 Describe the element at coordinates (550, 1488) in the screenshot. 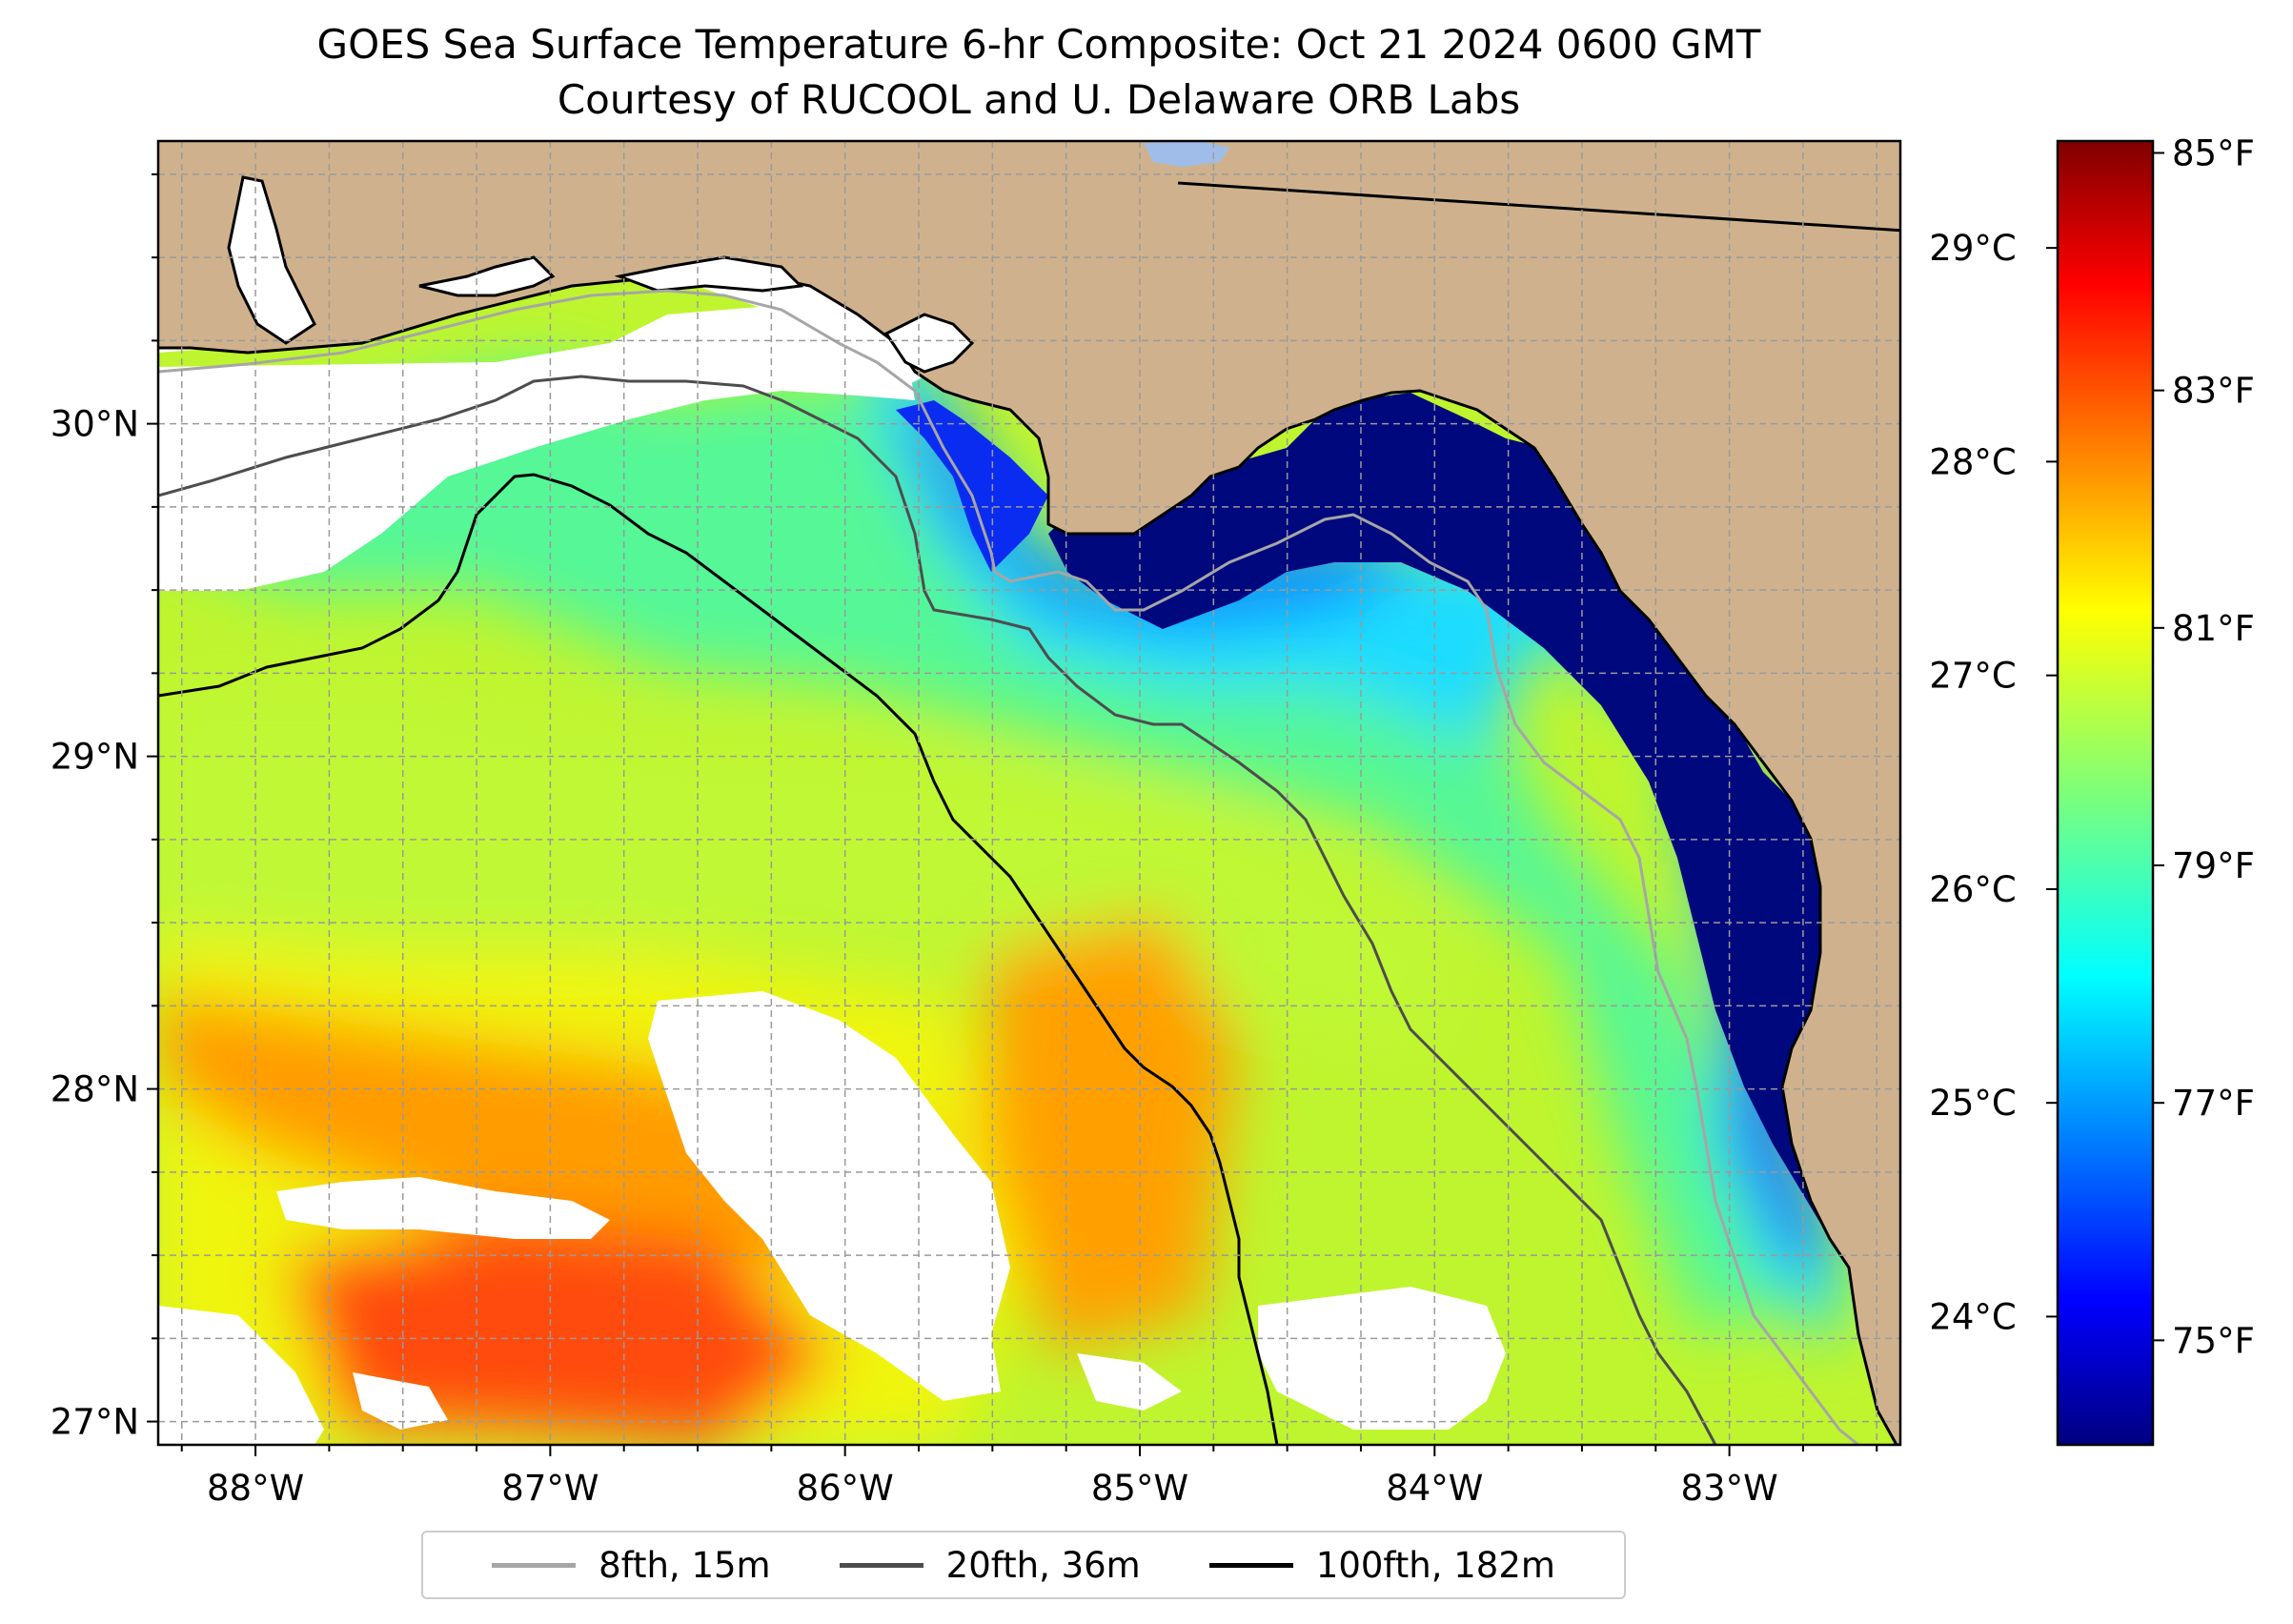

I see `lon-tick-label: 87°W` at that location.